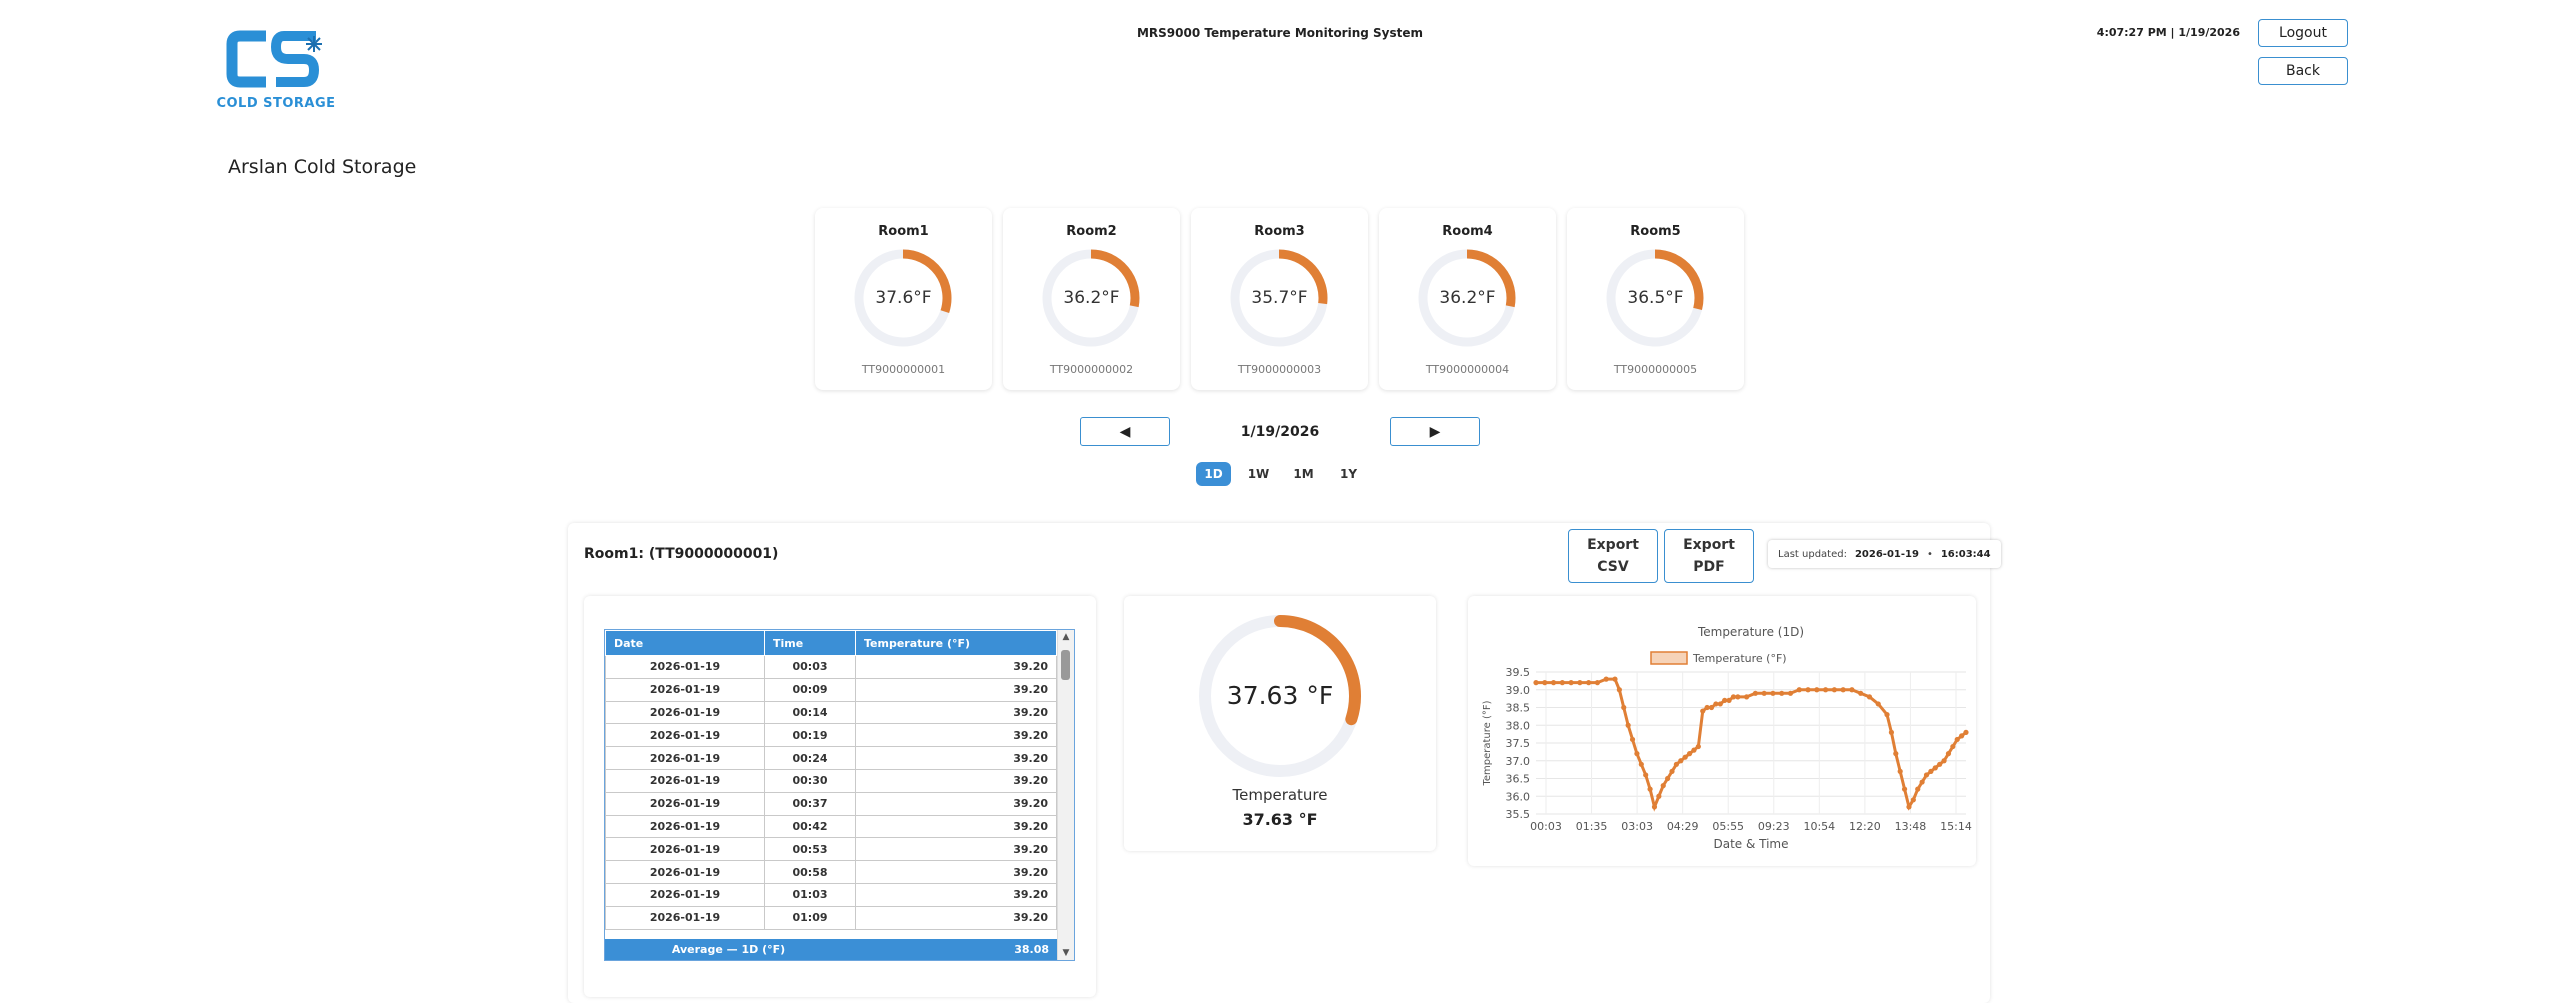  What do you see at coordinates (1281, 474) in the screenshot?
I see `range-selector: 1D 1W 1M 1Y` at bounding box center [1281, 474].